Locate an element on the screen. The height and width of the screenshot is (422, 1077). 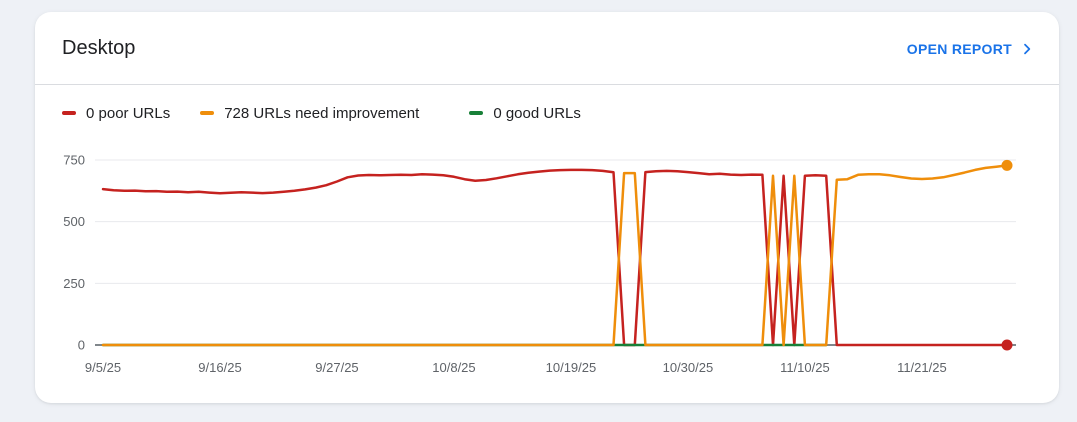
x-axis-tick-label: 11/21/25 is located at coordinates (922, 367).